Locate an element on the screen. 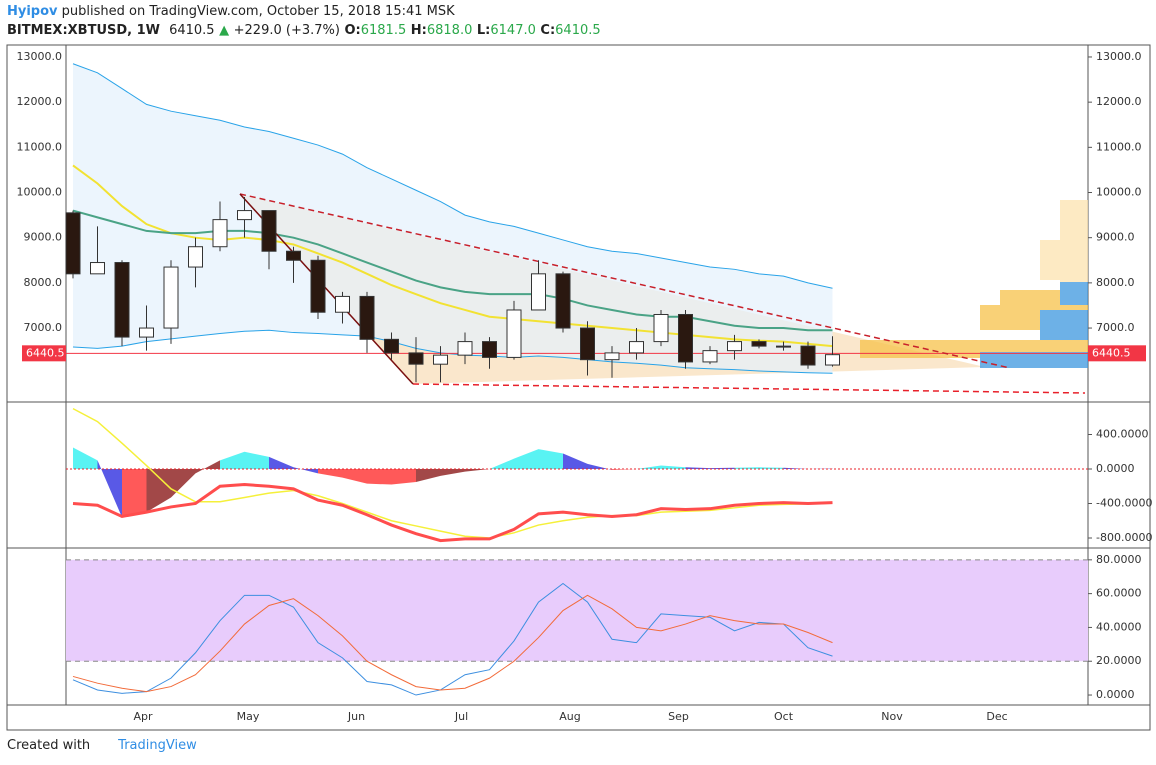 The image size is (1156, 765). y-tick-label-left: 13000.0 is located at coordinates (40, 56).